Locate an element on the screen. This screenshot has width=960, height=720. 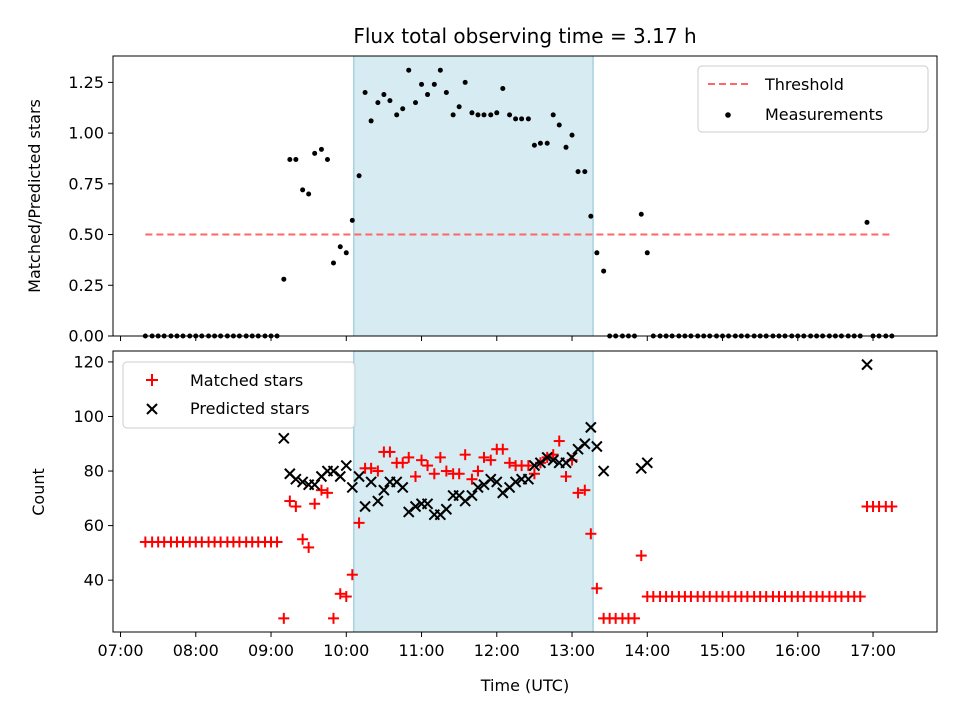
top-y-tick-label: 1.00 is located at coordinates (86, 133).